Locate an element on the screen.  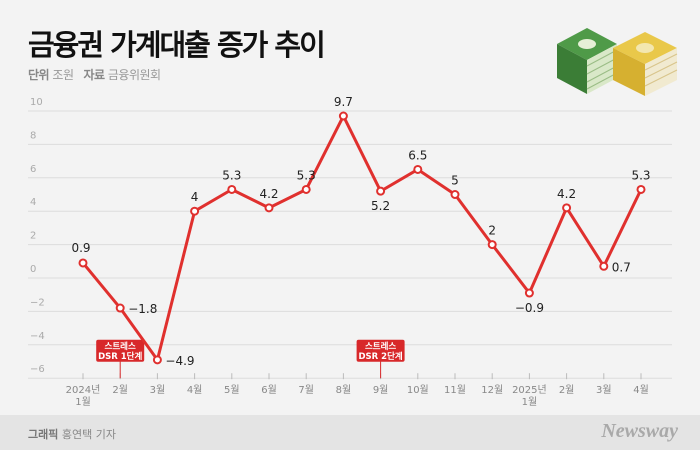
data-label: −0.9 is located at coordinates (529, 308).